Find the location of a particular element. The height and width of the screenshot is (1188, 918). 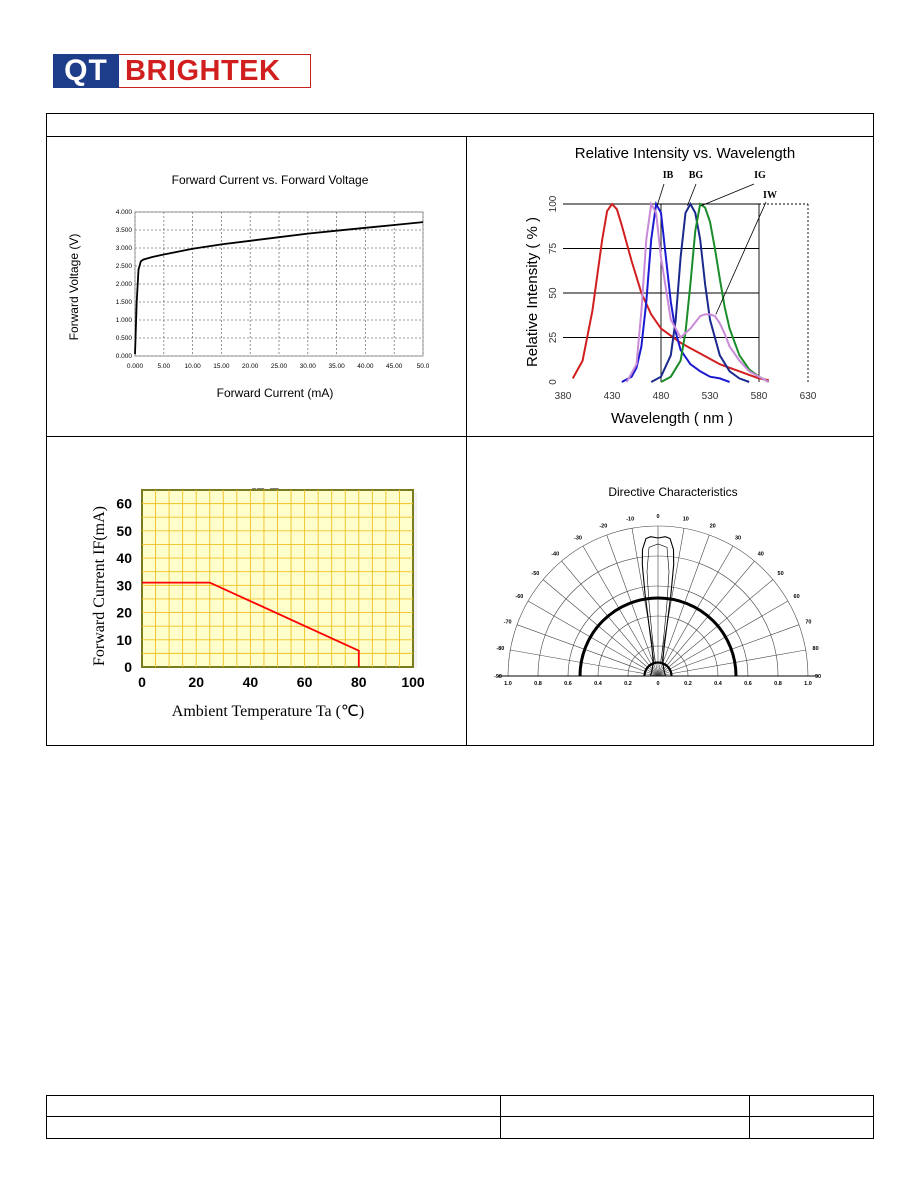

radius-label: 0 is located at coordinates (657, 684).